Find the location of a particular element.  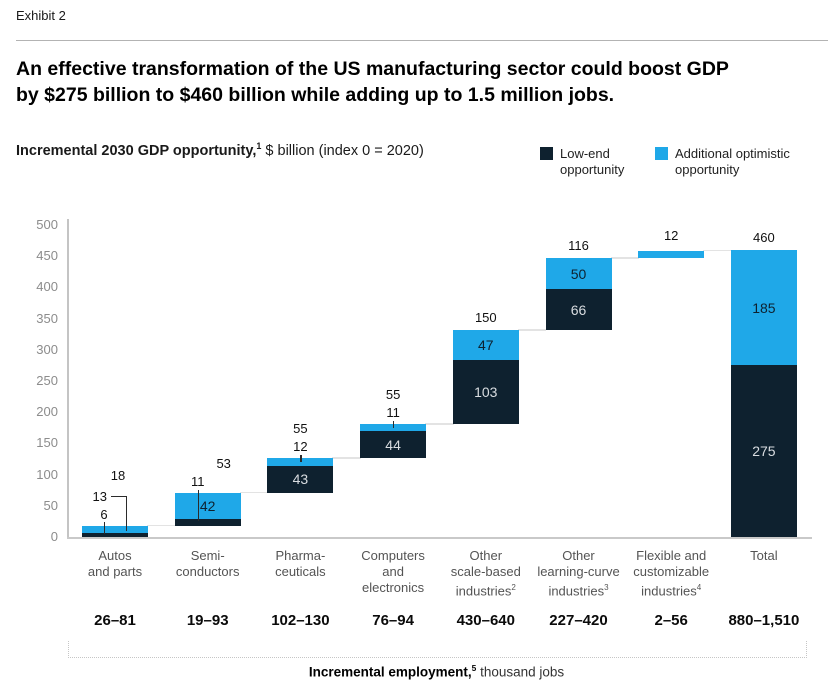

value-label-optimistic: 12 is located at coordinates (300, 447).